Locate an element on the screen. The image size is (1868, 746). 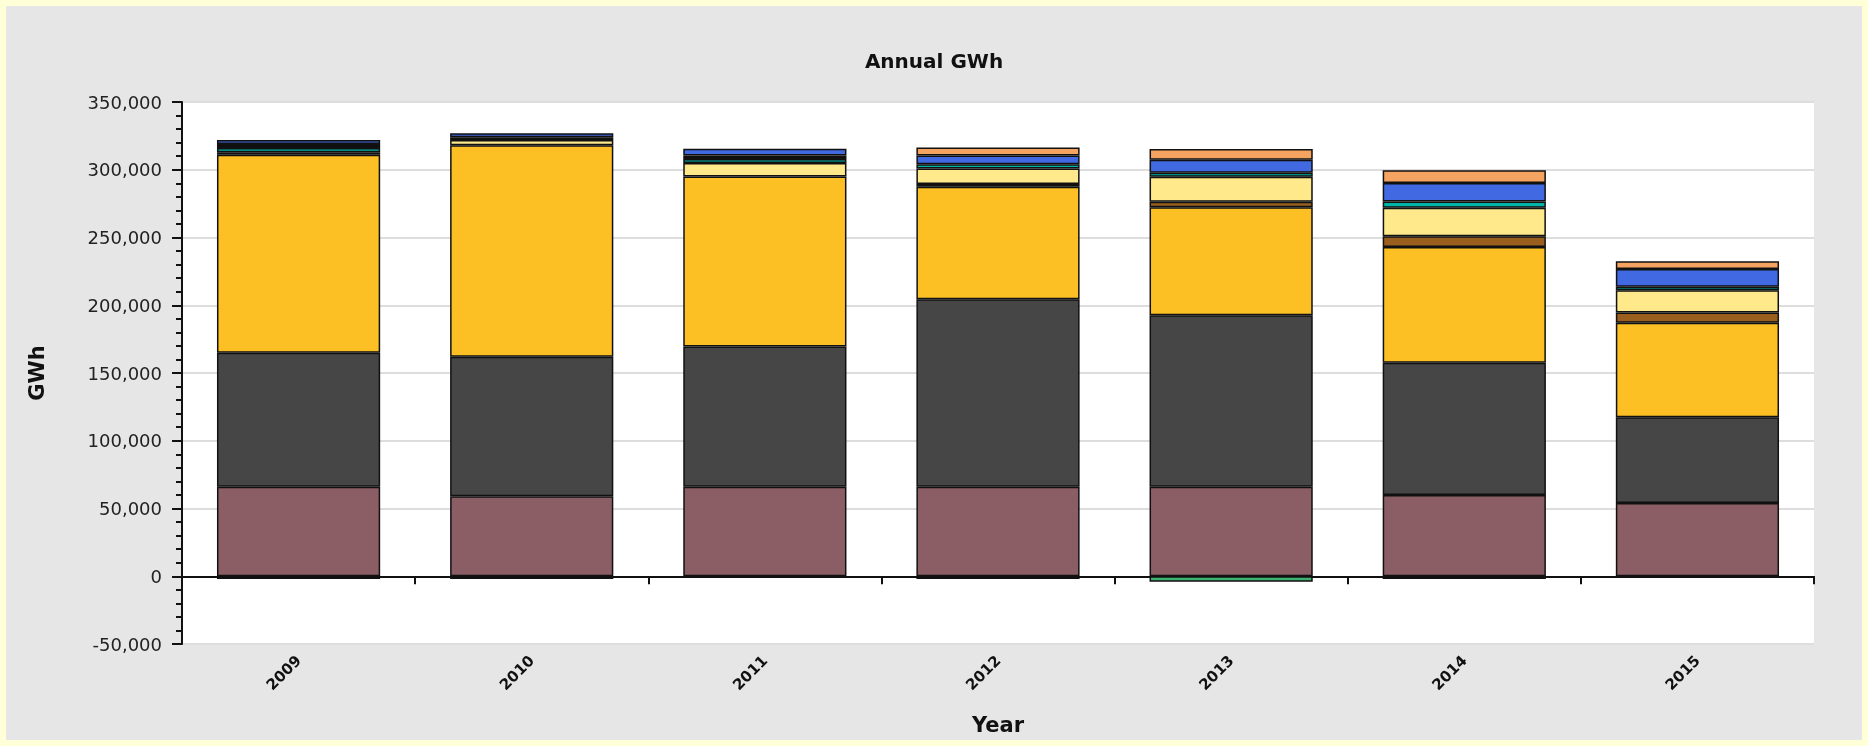
y-tick-label: 200,000 is located at coordinates (124, 305).